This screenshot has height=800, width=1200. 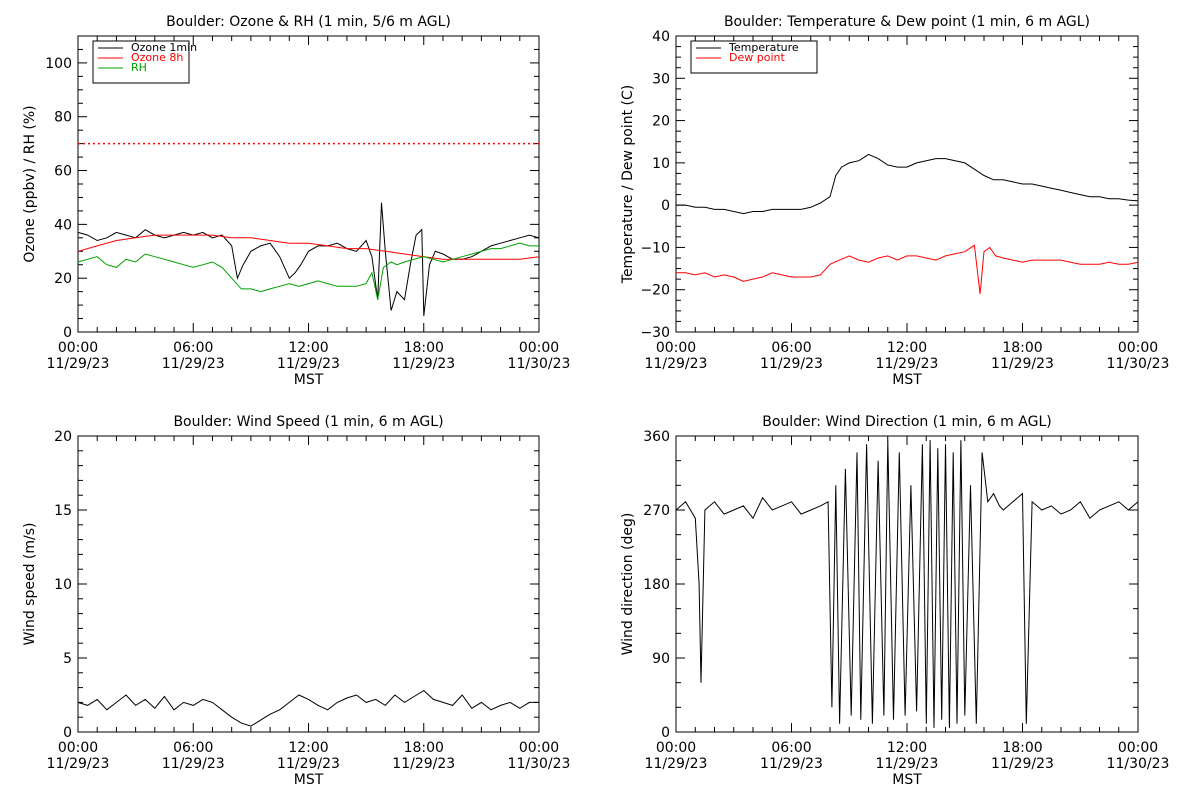 I want to click on temp-series-dew-point, so click(x=907, y=269).